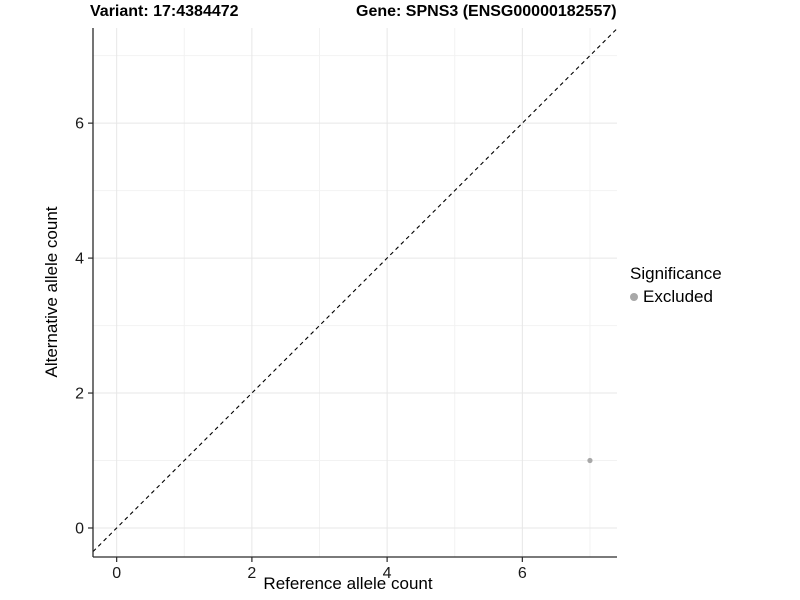  I want to click on y-tick-label: 6, so click(79, 124).